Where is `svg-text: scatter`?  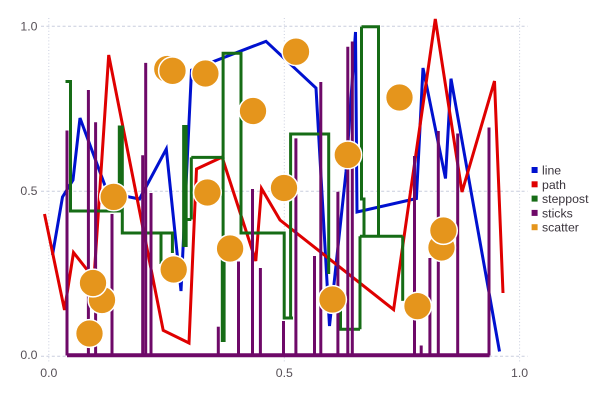 svg-text: scatter is located at coordinates (560, 228).